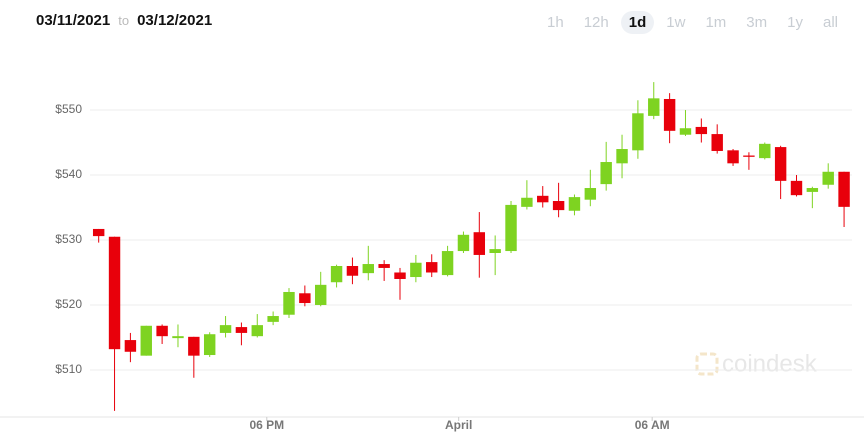  Describe the element at coordinates (795, 22) in the screenshot. I see `interval-button: 1y` at that location.